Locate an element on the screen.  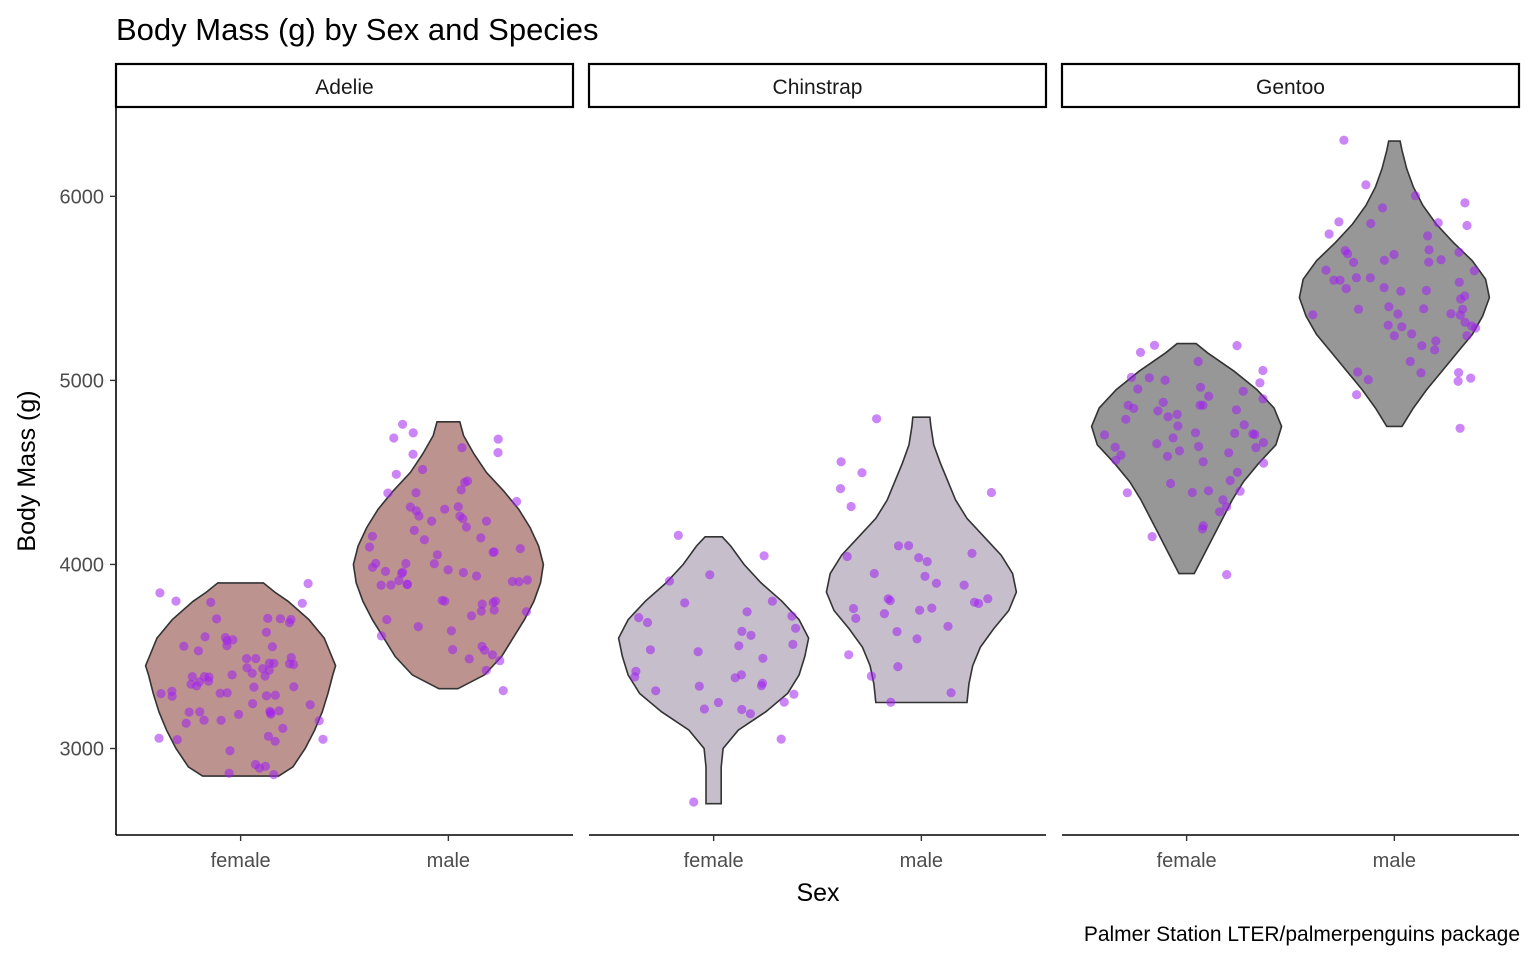
facet-strip-label: Adelie is located at coordinates (344, 87).